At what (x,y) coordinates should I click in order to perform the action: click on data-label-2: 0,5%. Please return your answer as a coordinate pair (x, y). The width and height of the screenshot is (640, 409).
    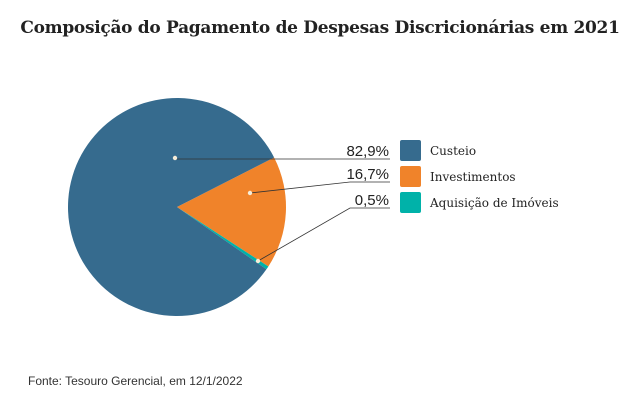
    Looking at the image, I should click on (372, 200).